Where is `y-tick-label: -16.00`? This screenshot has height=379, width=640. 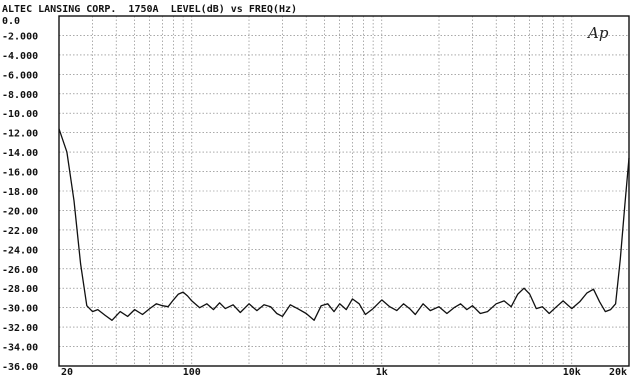
y-tick-label: -16.00 is located at coordinates (20, 173).